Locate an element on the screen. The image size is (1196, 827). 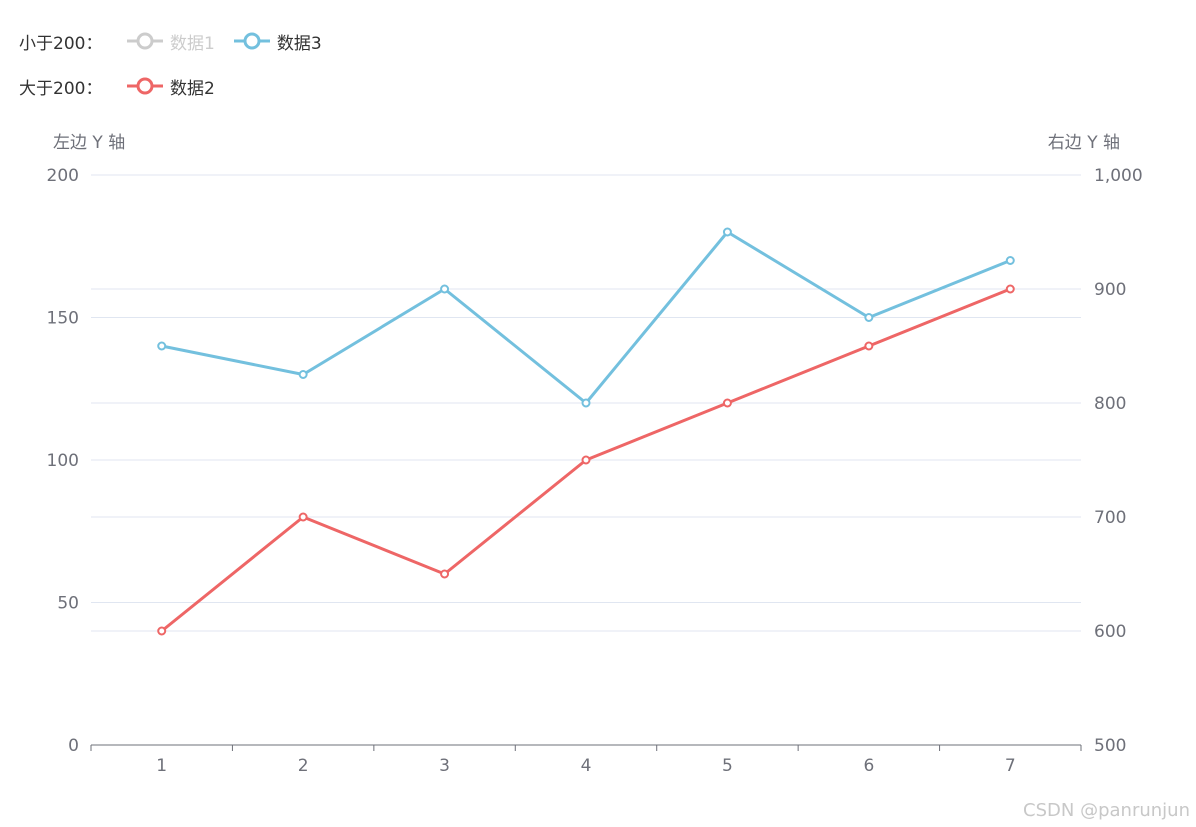
x-tick-label: 1 is located at coordinates (161, 766).